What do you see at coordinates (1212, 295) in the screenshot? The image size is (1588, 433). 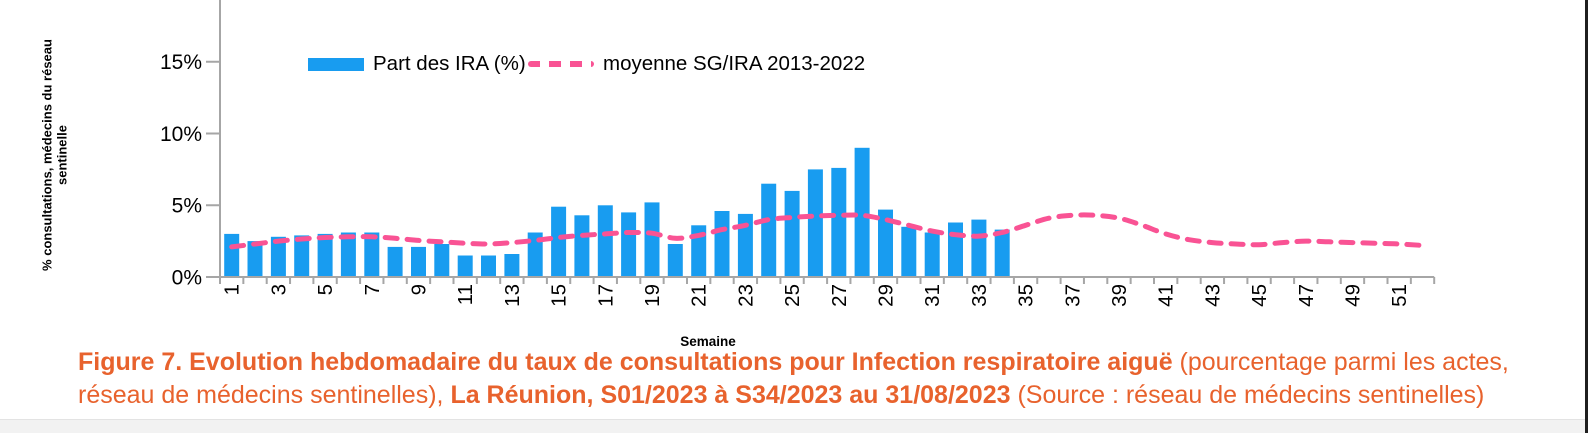 I see `x-tick-label: 43` at bounding box center [1212, 295].